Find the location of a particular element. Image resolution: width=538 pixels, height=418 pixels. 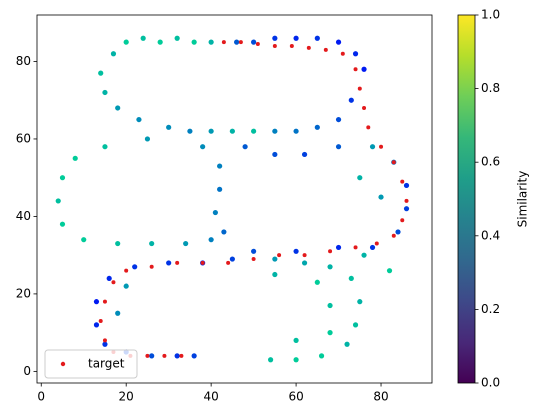

y-tick-label: 60 is located at coordinates (23, 138).